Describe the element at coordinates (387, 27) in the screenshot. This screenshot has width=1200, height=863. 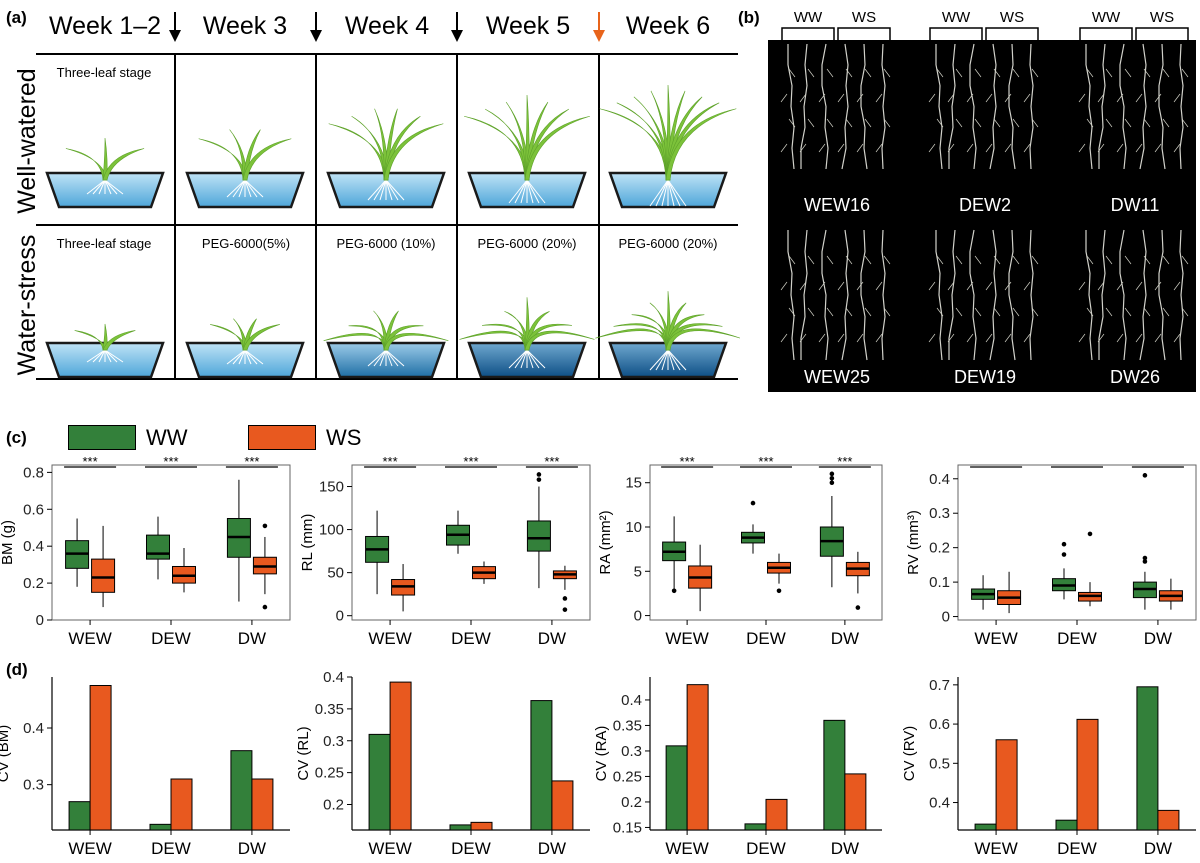
I see `week-arrows` at that location.